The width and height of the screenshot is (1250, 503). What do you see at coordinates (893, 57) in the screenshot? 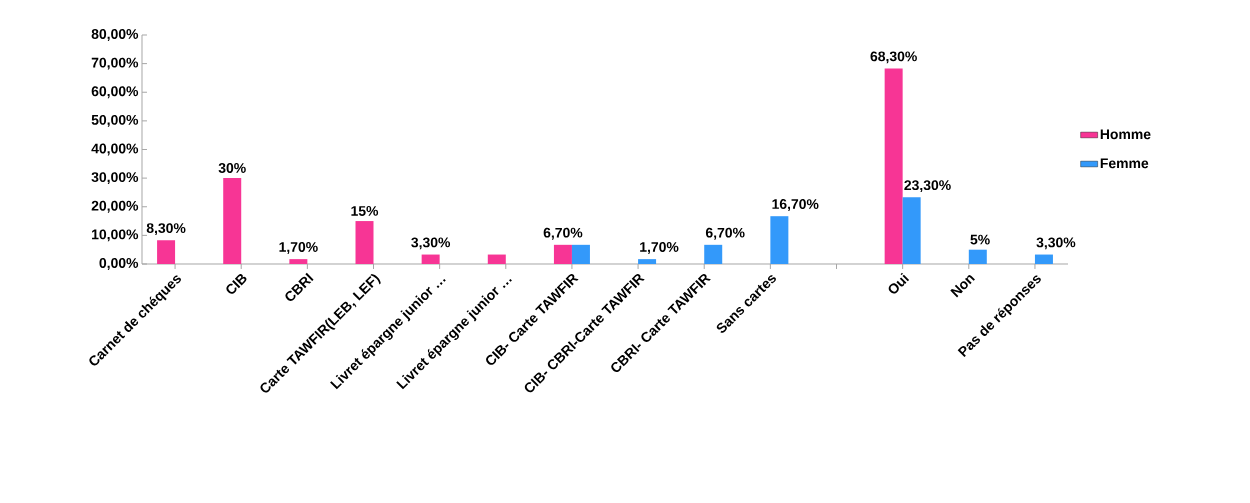
I see `data-label: 68,30%` at bounding box center [893, 57].